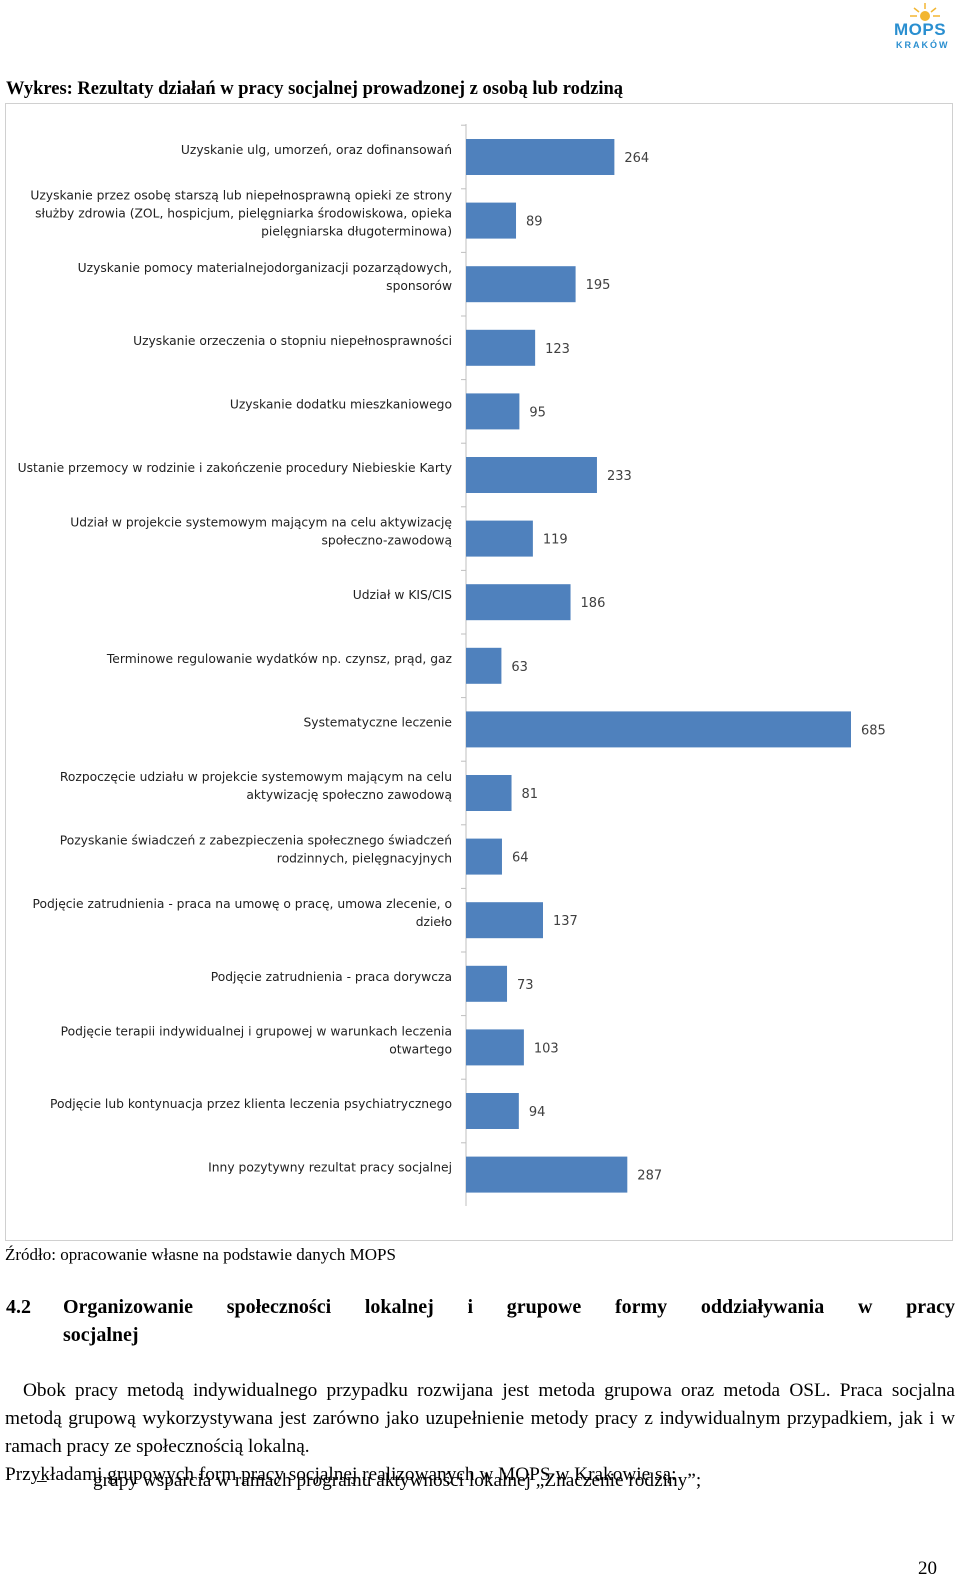 The height and width of the screenshot is (1589, 960). I want to click on category-label: Udział w KIS/CIS, so click(402, 595).